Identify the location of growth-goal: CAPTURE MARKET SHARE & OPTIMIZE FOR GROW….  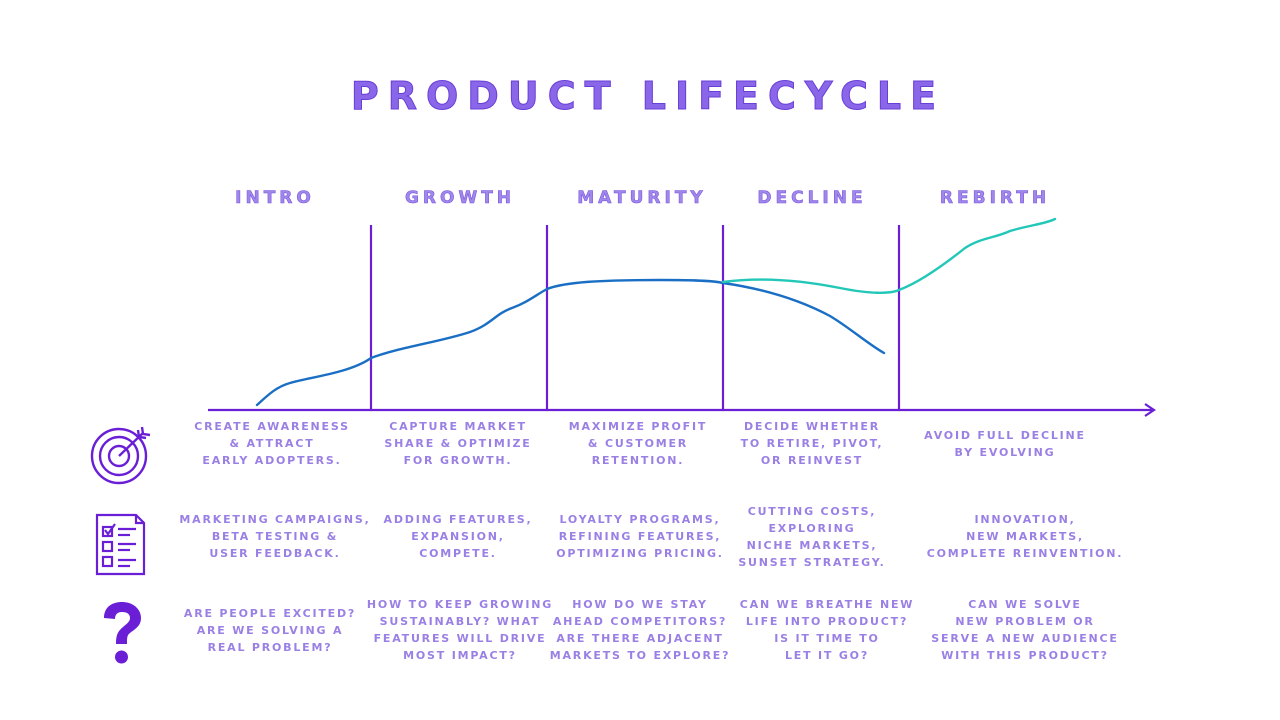
(458, 443).